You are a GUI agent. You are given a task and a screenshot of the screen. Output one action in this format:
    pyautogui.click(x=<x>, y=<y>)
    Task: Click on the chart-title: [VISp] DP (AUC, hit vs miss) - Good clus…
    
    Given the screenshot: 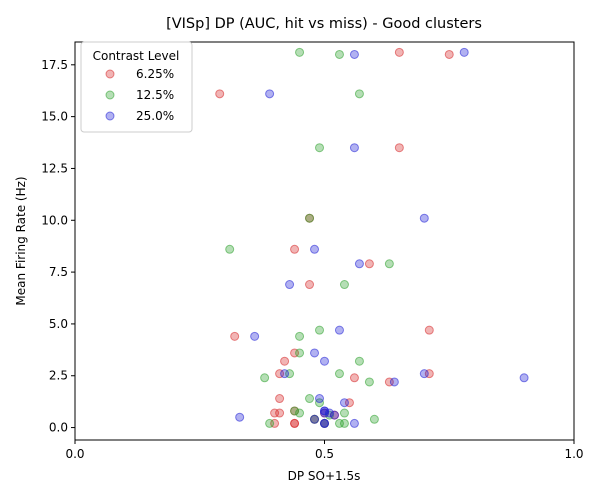 What is the action you would take?
    pyautogui.click(x=324, y=24)
    